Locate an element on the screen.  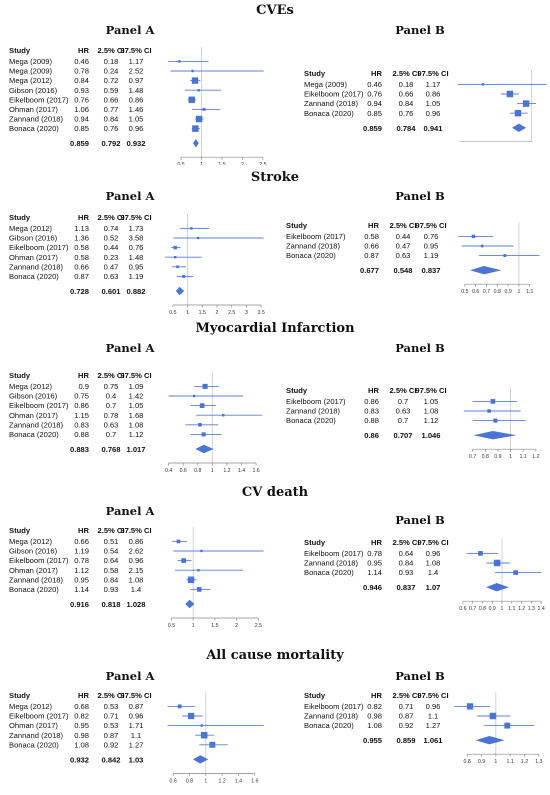
study-hr: 0.93 is located at coordinates (81, 90).